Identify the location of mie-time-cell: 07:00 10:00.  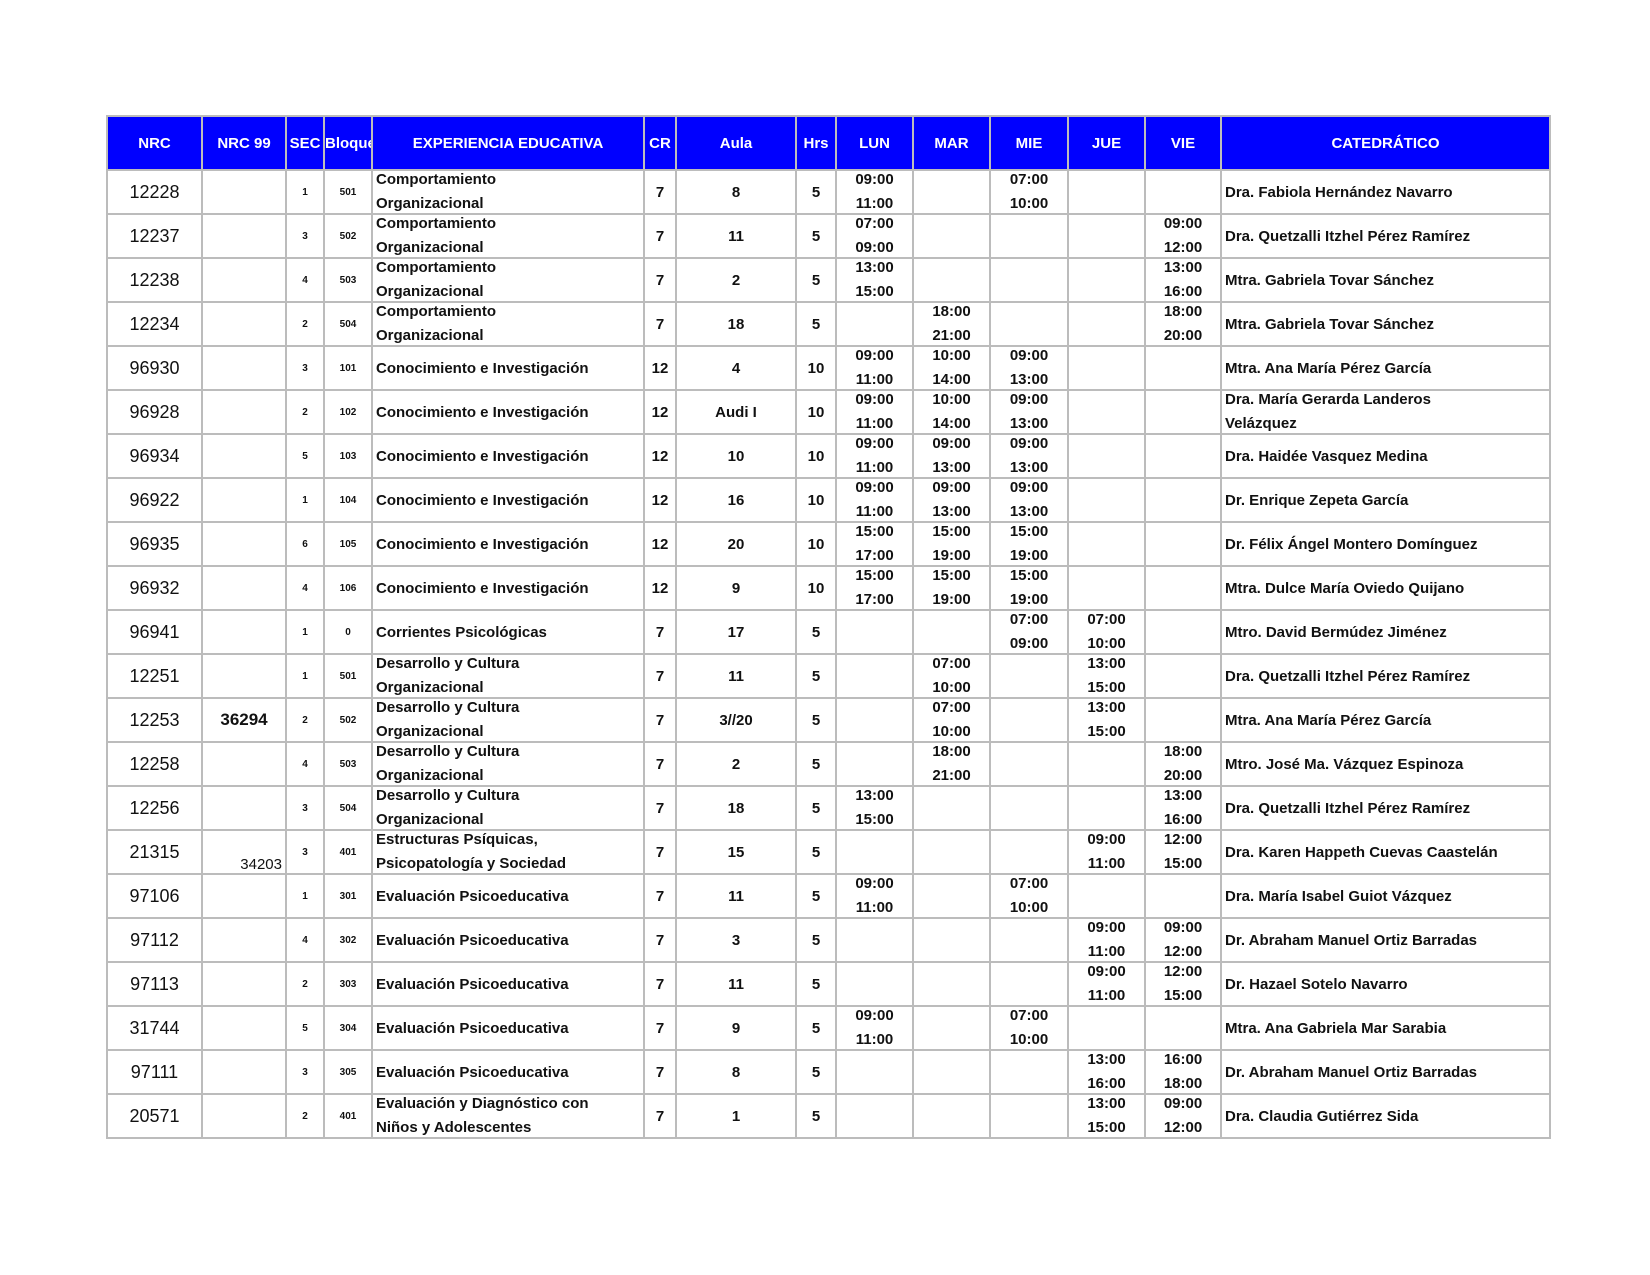
(1029, 896).